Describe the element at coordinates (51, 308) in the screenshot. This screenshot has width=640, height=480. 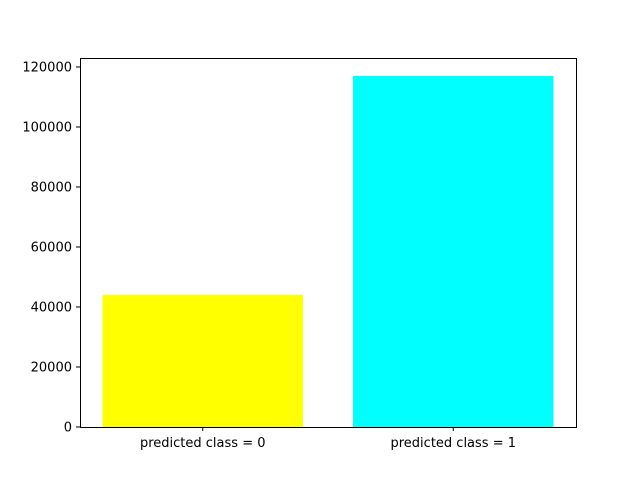
I see `y-tick-label: 40000` at that location.